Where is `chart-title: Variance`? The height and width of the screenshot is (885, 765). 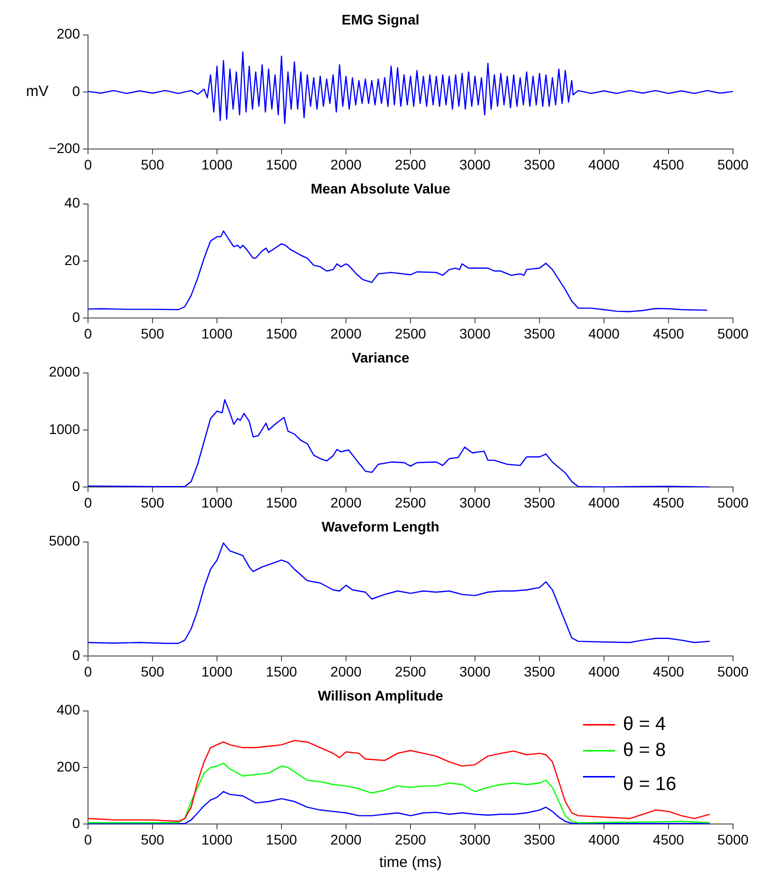
chart-title: Variance is located at coordinates (381, 357).